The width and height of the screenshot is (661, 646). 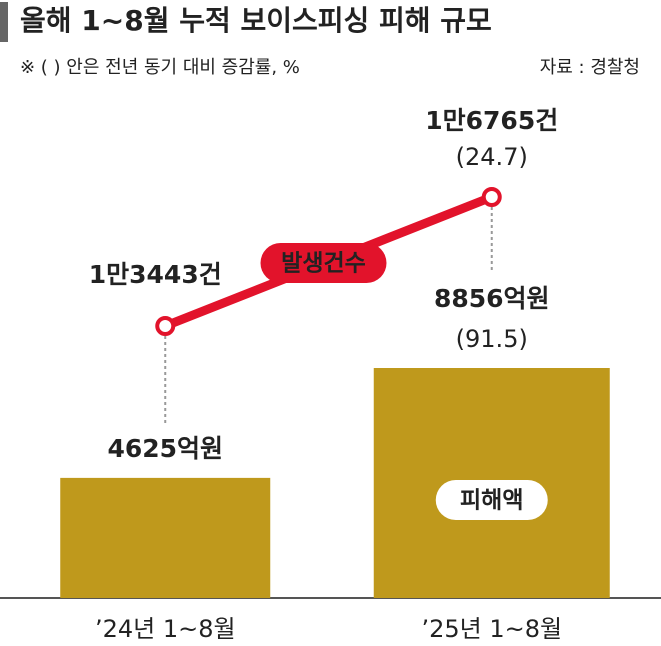 I want to click on subtitle: ※ ( ) 안은 전년 동기 대비 증감률, %, so click(x=160, y=67).